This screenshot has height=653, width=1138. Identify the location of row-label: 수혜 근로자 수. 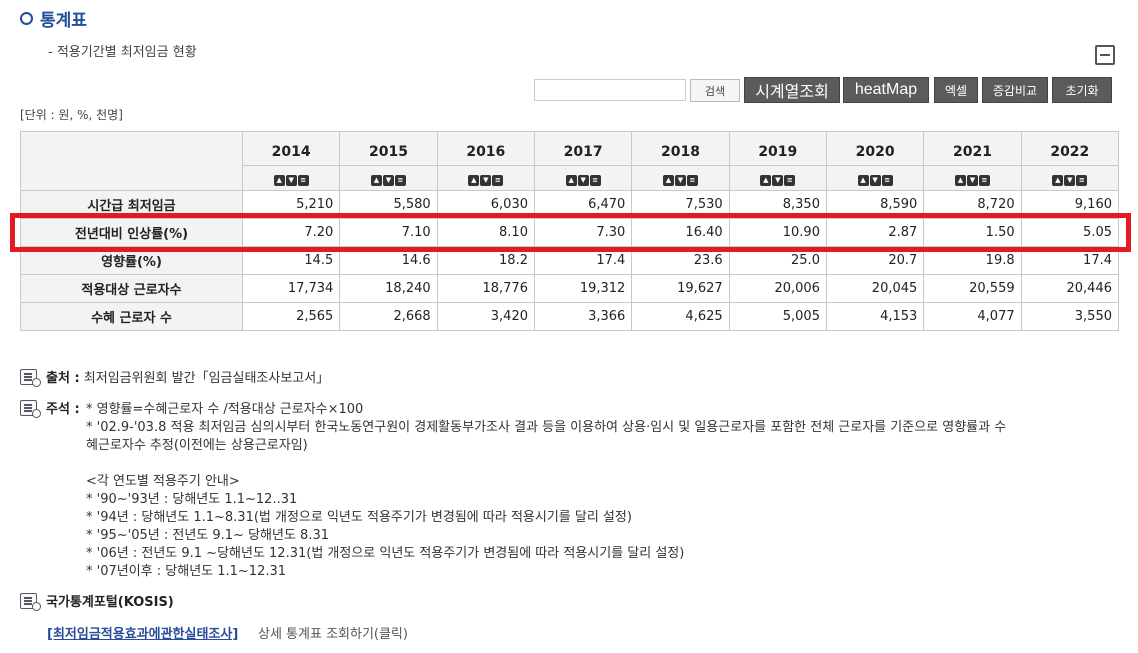
(131, 316).